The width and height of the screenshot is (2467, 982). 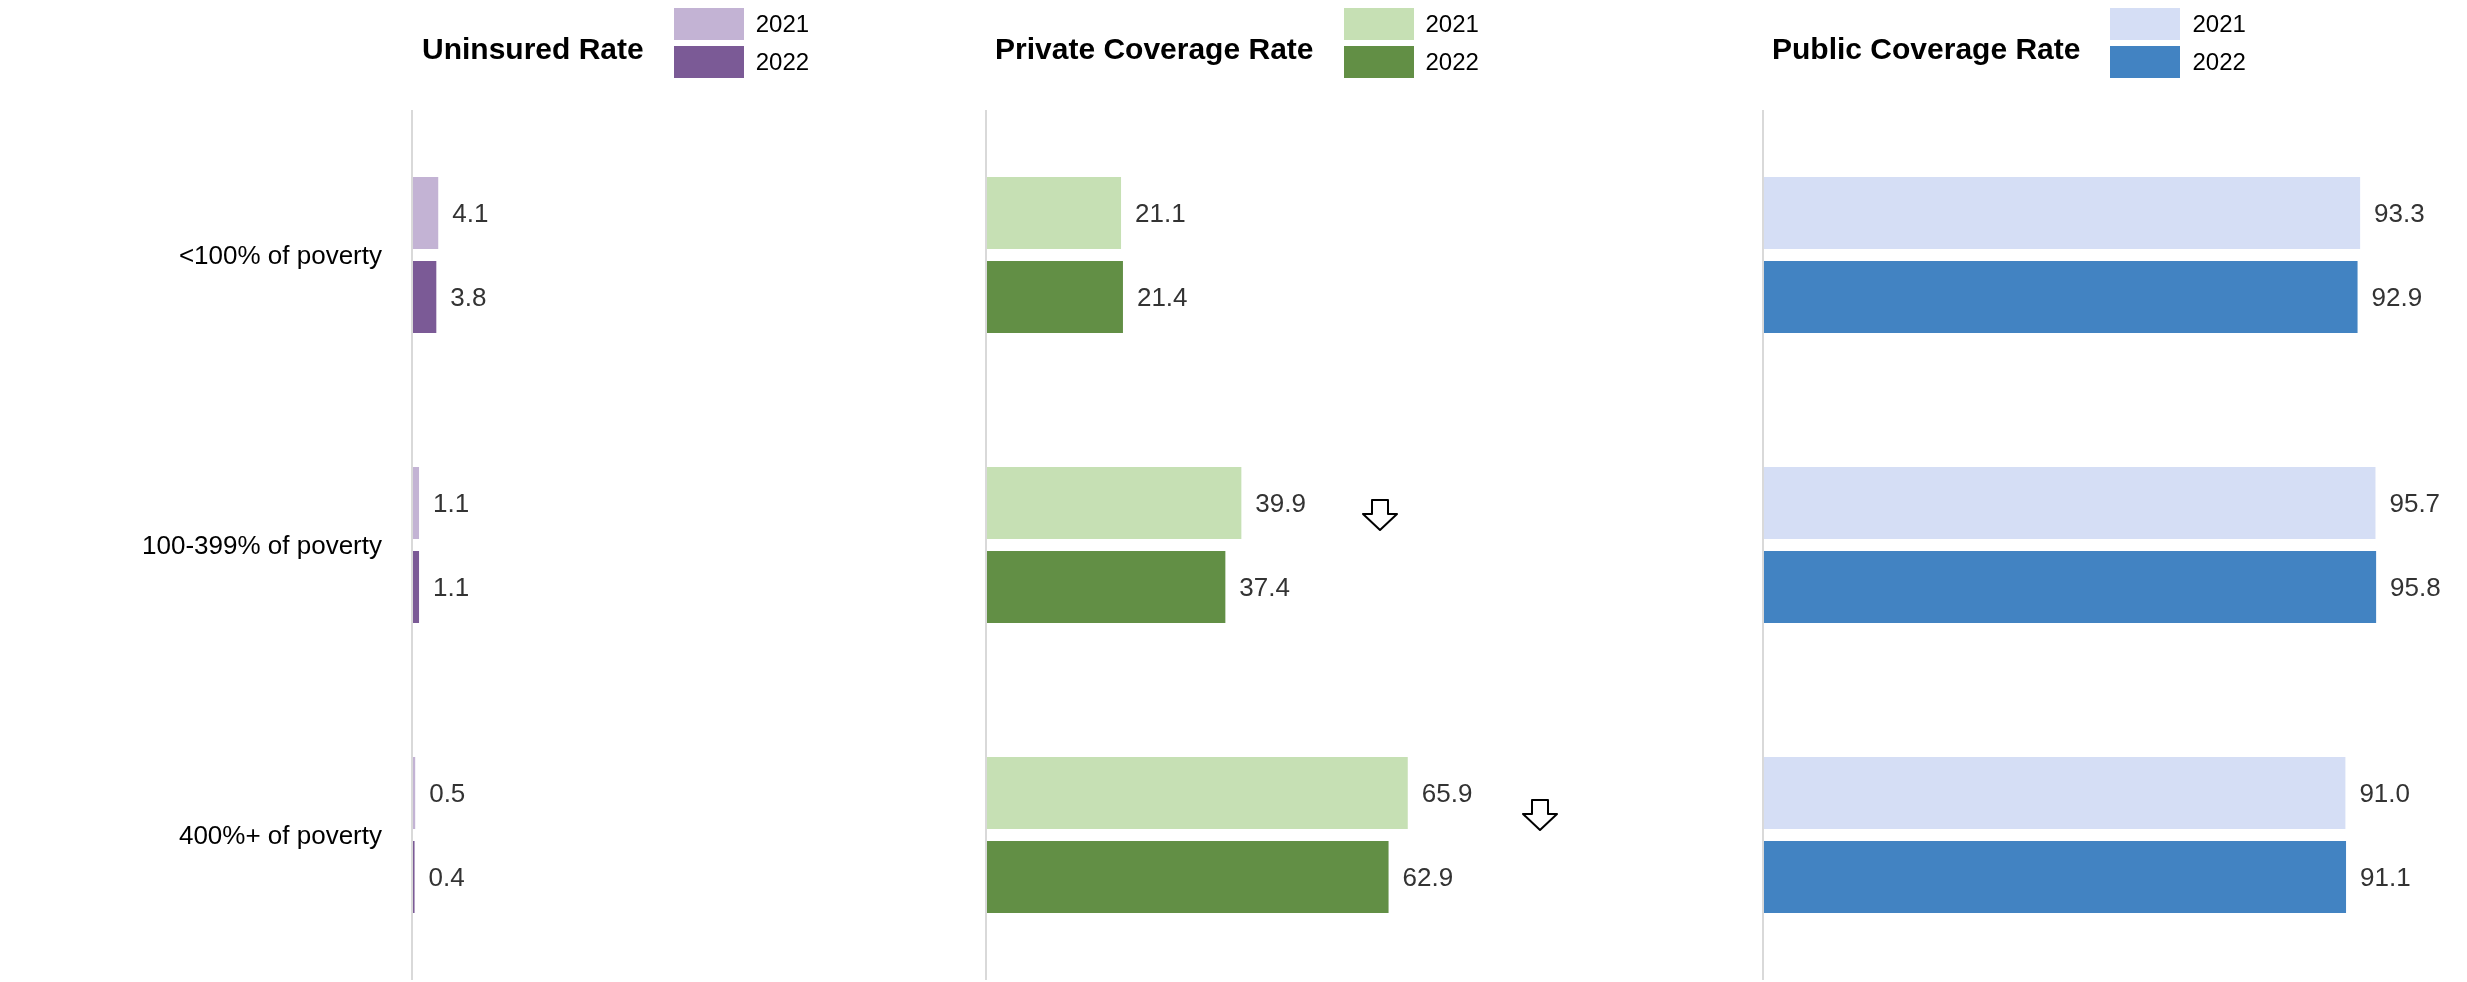 I want to click on data-label: 21.1, so click(x=1160, y=213).